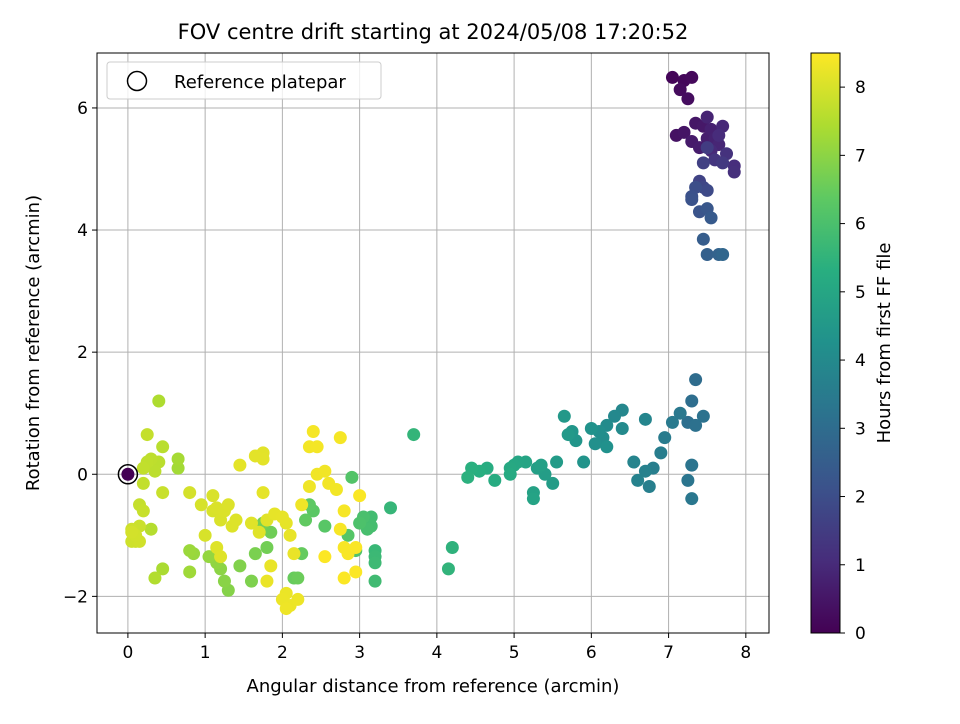 The height and width of the screenshot is (724, 960). I want to click on reference-point, so click(128, 474).